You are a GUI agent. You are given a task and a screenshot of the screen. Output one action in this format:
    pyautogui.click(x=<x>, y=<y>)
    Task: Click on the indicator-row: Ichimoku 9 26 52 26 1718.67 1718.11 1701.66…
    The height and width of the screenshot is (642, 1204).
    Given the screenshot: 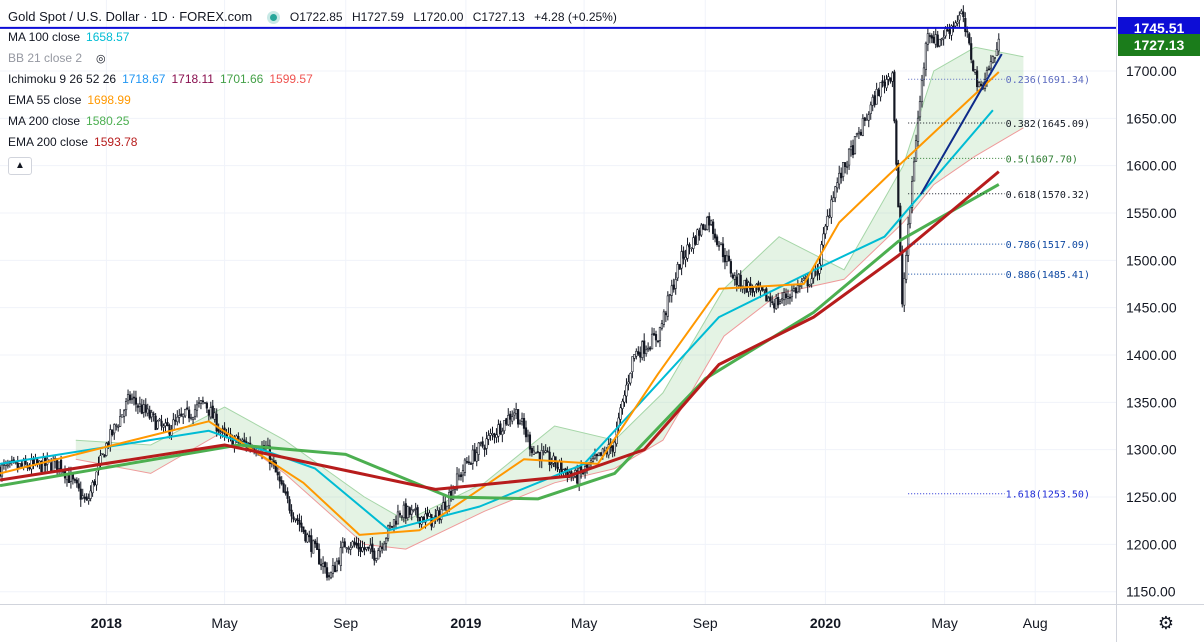 What is the action you would take?
    pyautogui.click(x=315, y=79)
    